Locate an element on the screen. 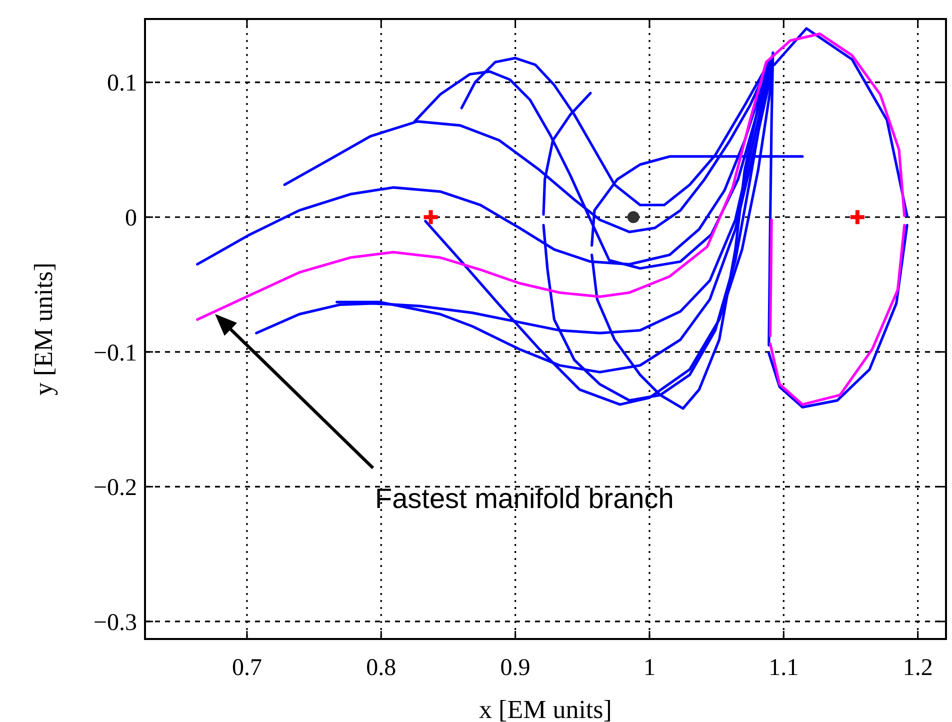  annotation: Fastest manifold branch is located at coordinates (524, 498).